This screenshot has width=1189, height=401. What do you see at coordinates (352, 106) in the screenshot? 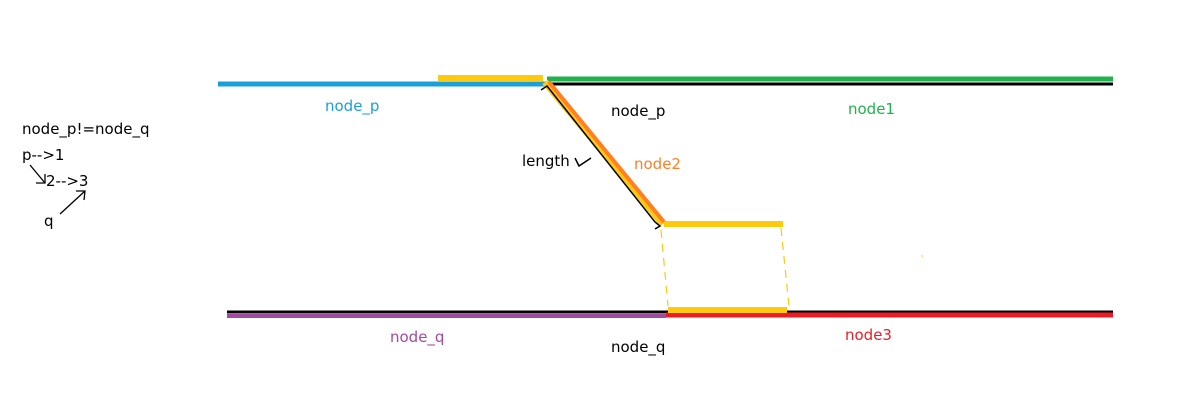
I see `label-node-p-left: node_p` at bounding box center [352, 106].